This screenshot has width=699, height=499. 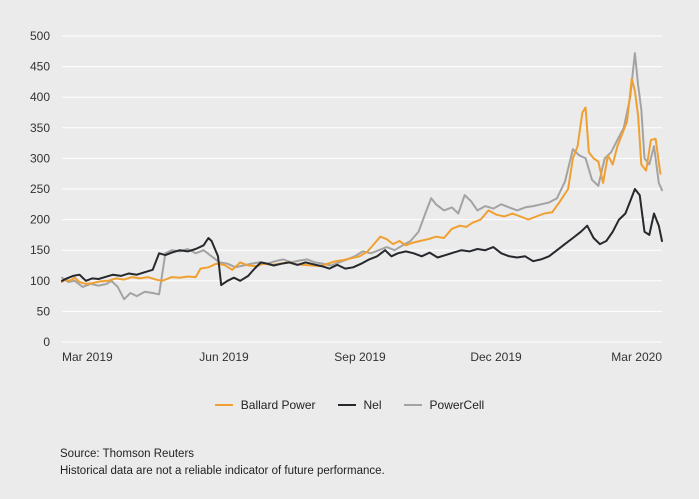 I want to click on legend-label-powercell: PowerCell, so click(x=457, y=405).